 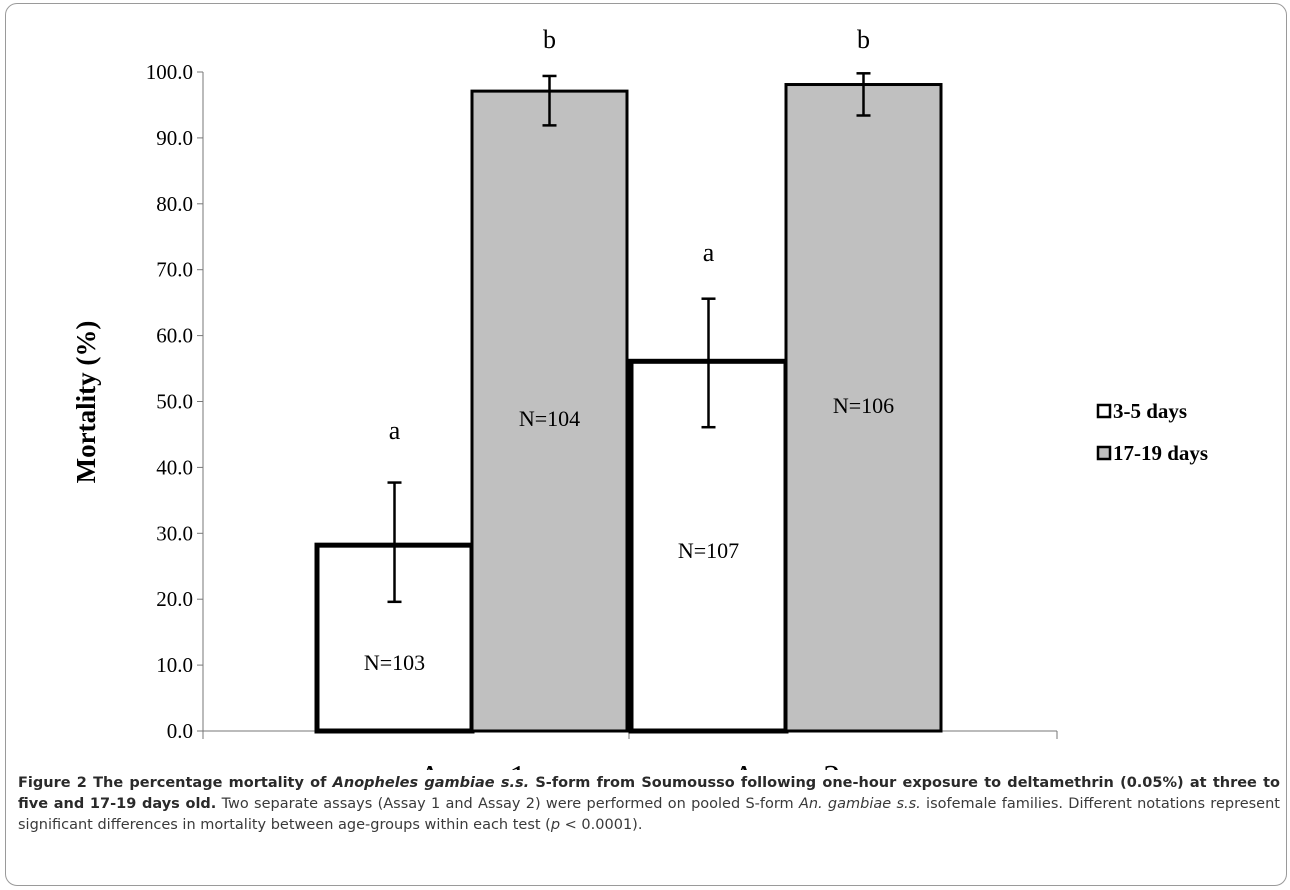 What do you see at coordinates (174, 336) in the screenshot?
I see `y-tick-label: 60.0` at bounding box center [174, 336].